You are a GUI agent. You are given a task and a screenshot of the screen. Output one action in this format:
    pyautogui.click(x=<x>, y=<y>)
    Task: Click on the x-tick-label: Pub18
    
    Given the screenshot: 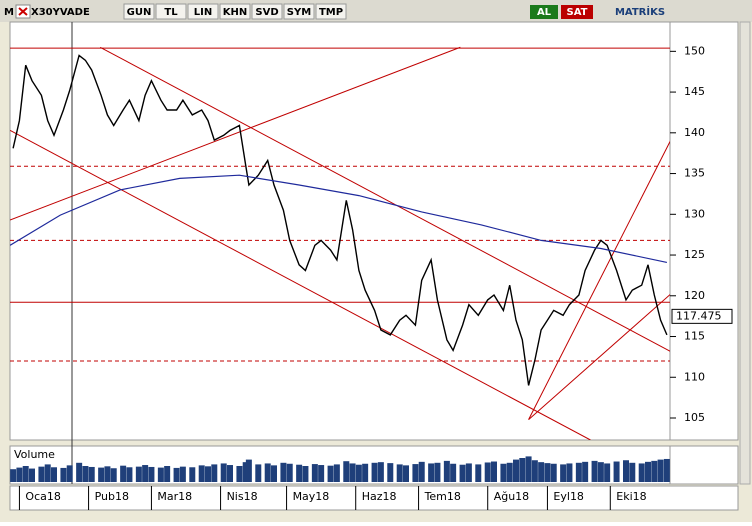 What is the action you would take?
    pyautogui.click(x=112, y=496)
    